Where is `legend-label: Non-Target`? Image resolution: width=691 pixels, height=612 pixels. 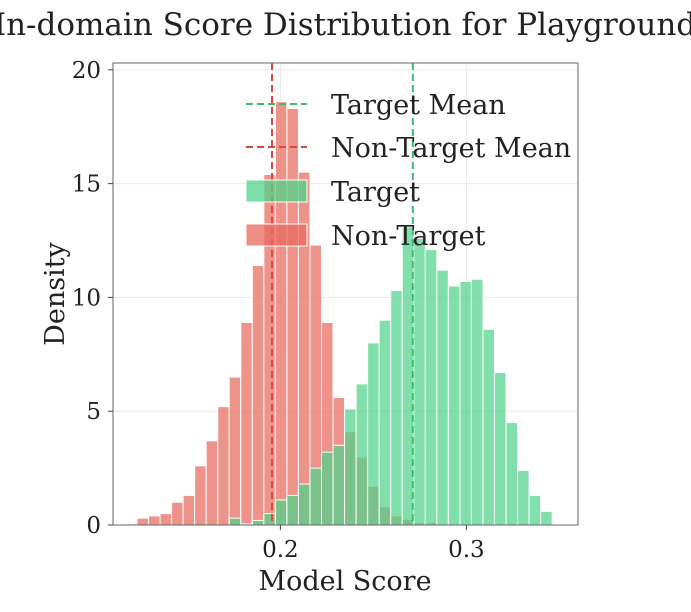
legend-label: Non-Target is located at coordinates (408, 236).